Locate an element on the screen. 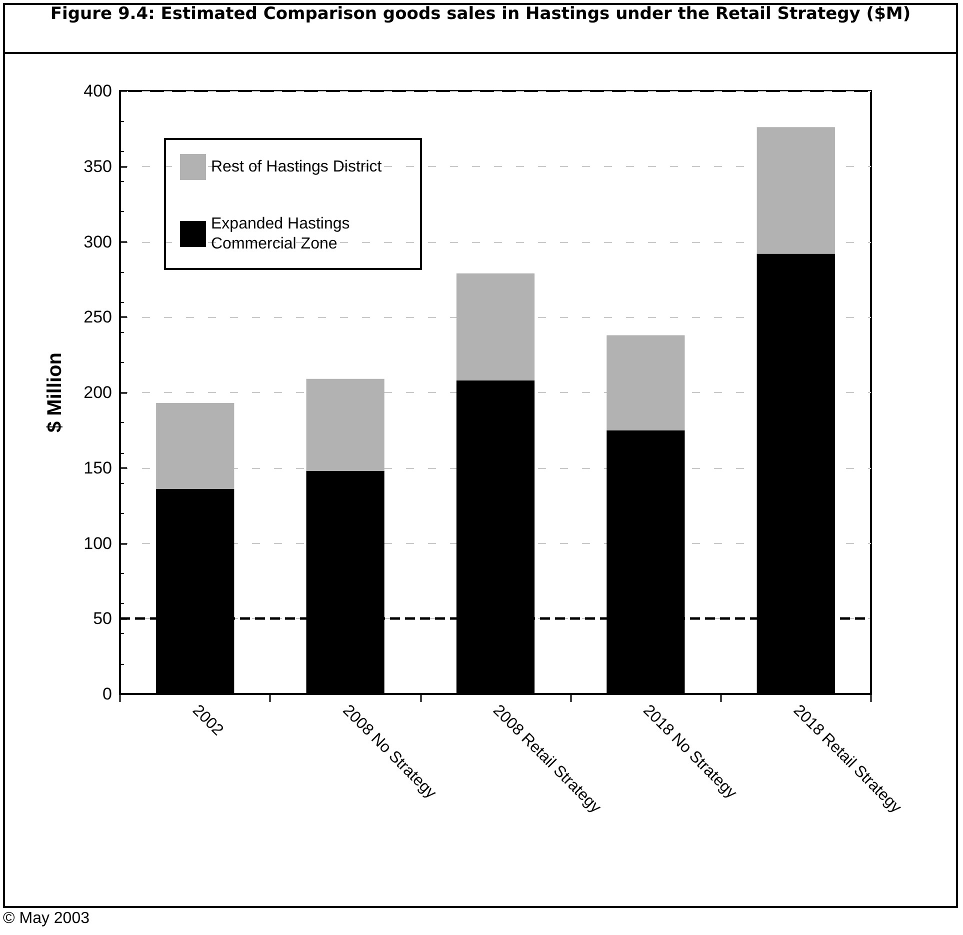 This screenshot has width=963, height=935. y-tick-label: 250 is located at coordinates (98, 317).